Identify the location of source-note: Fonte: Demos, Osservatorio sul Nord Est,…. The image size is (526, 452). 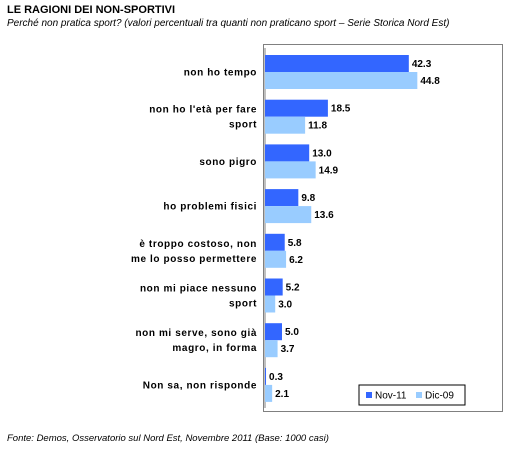
(168, 438).